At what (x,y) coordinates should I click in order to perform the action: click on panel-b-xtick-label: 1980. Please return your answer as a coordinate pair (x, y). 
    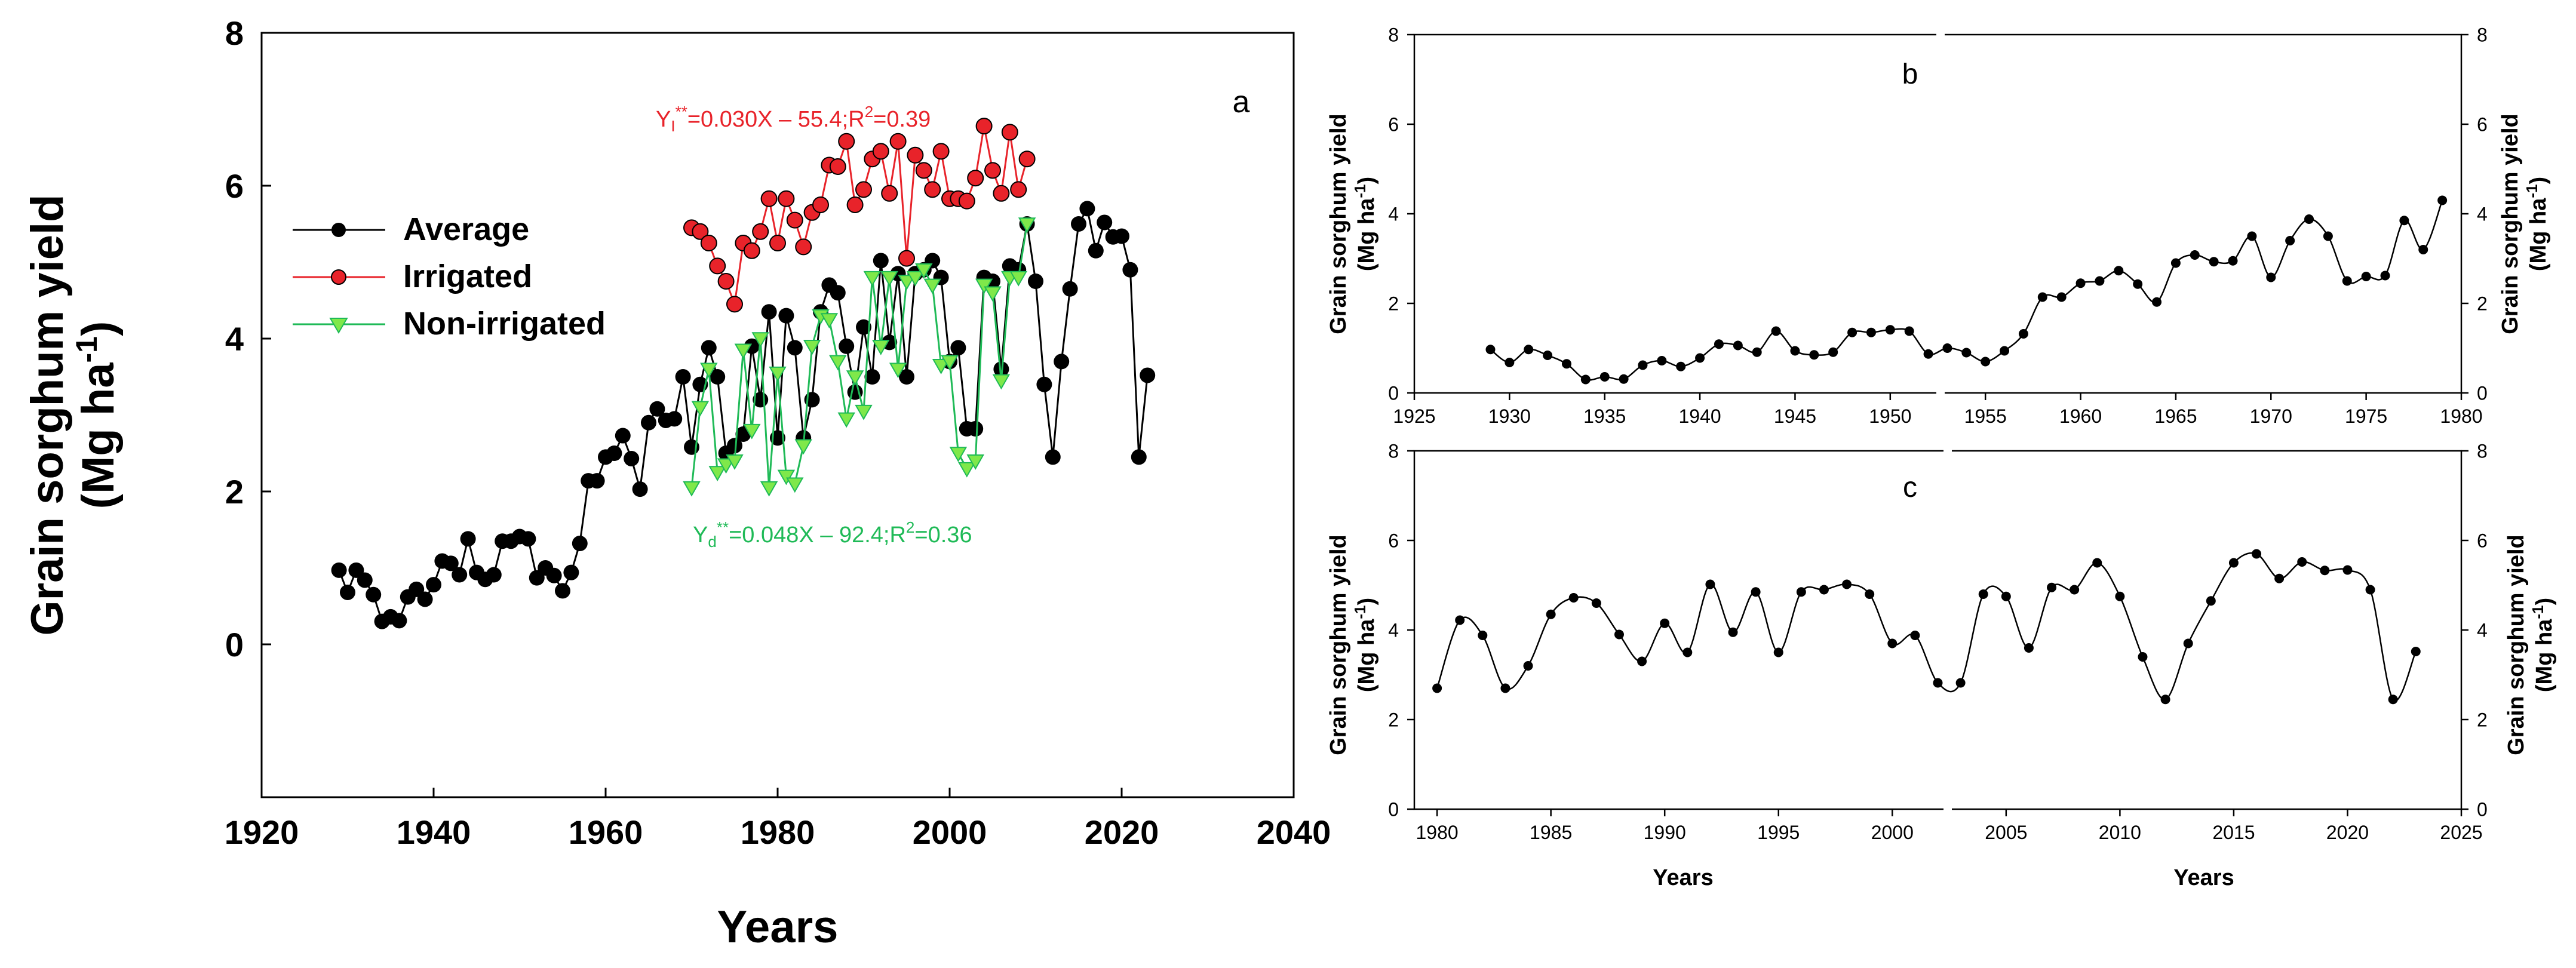
    Looking at the image, I should click on (2461, 416).